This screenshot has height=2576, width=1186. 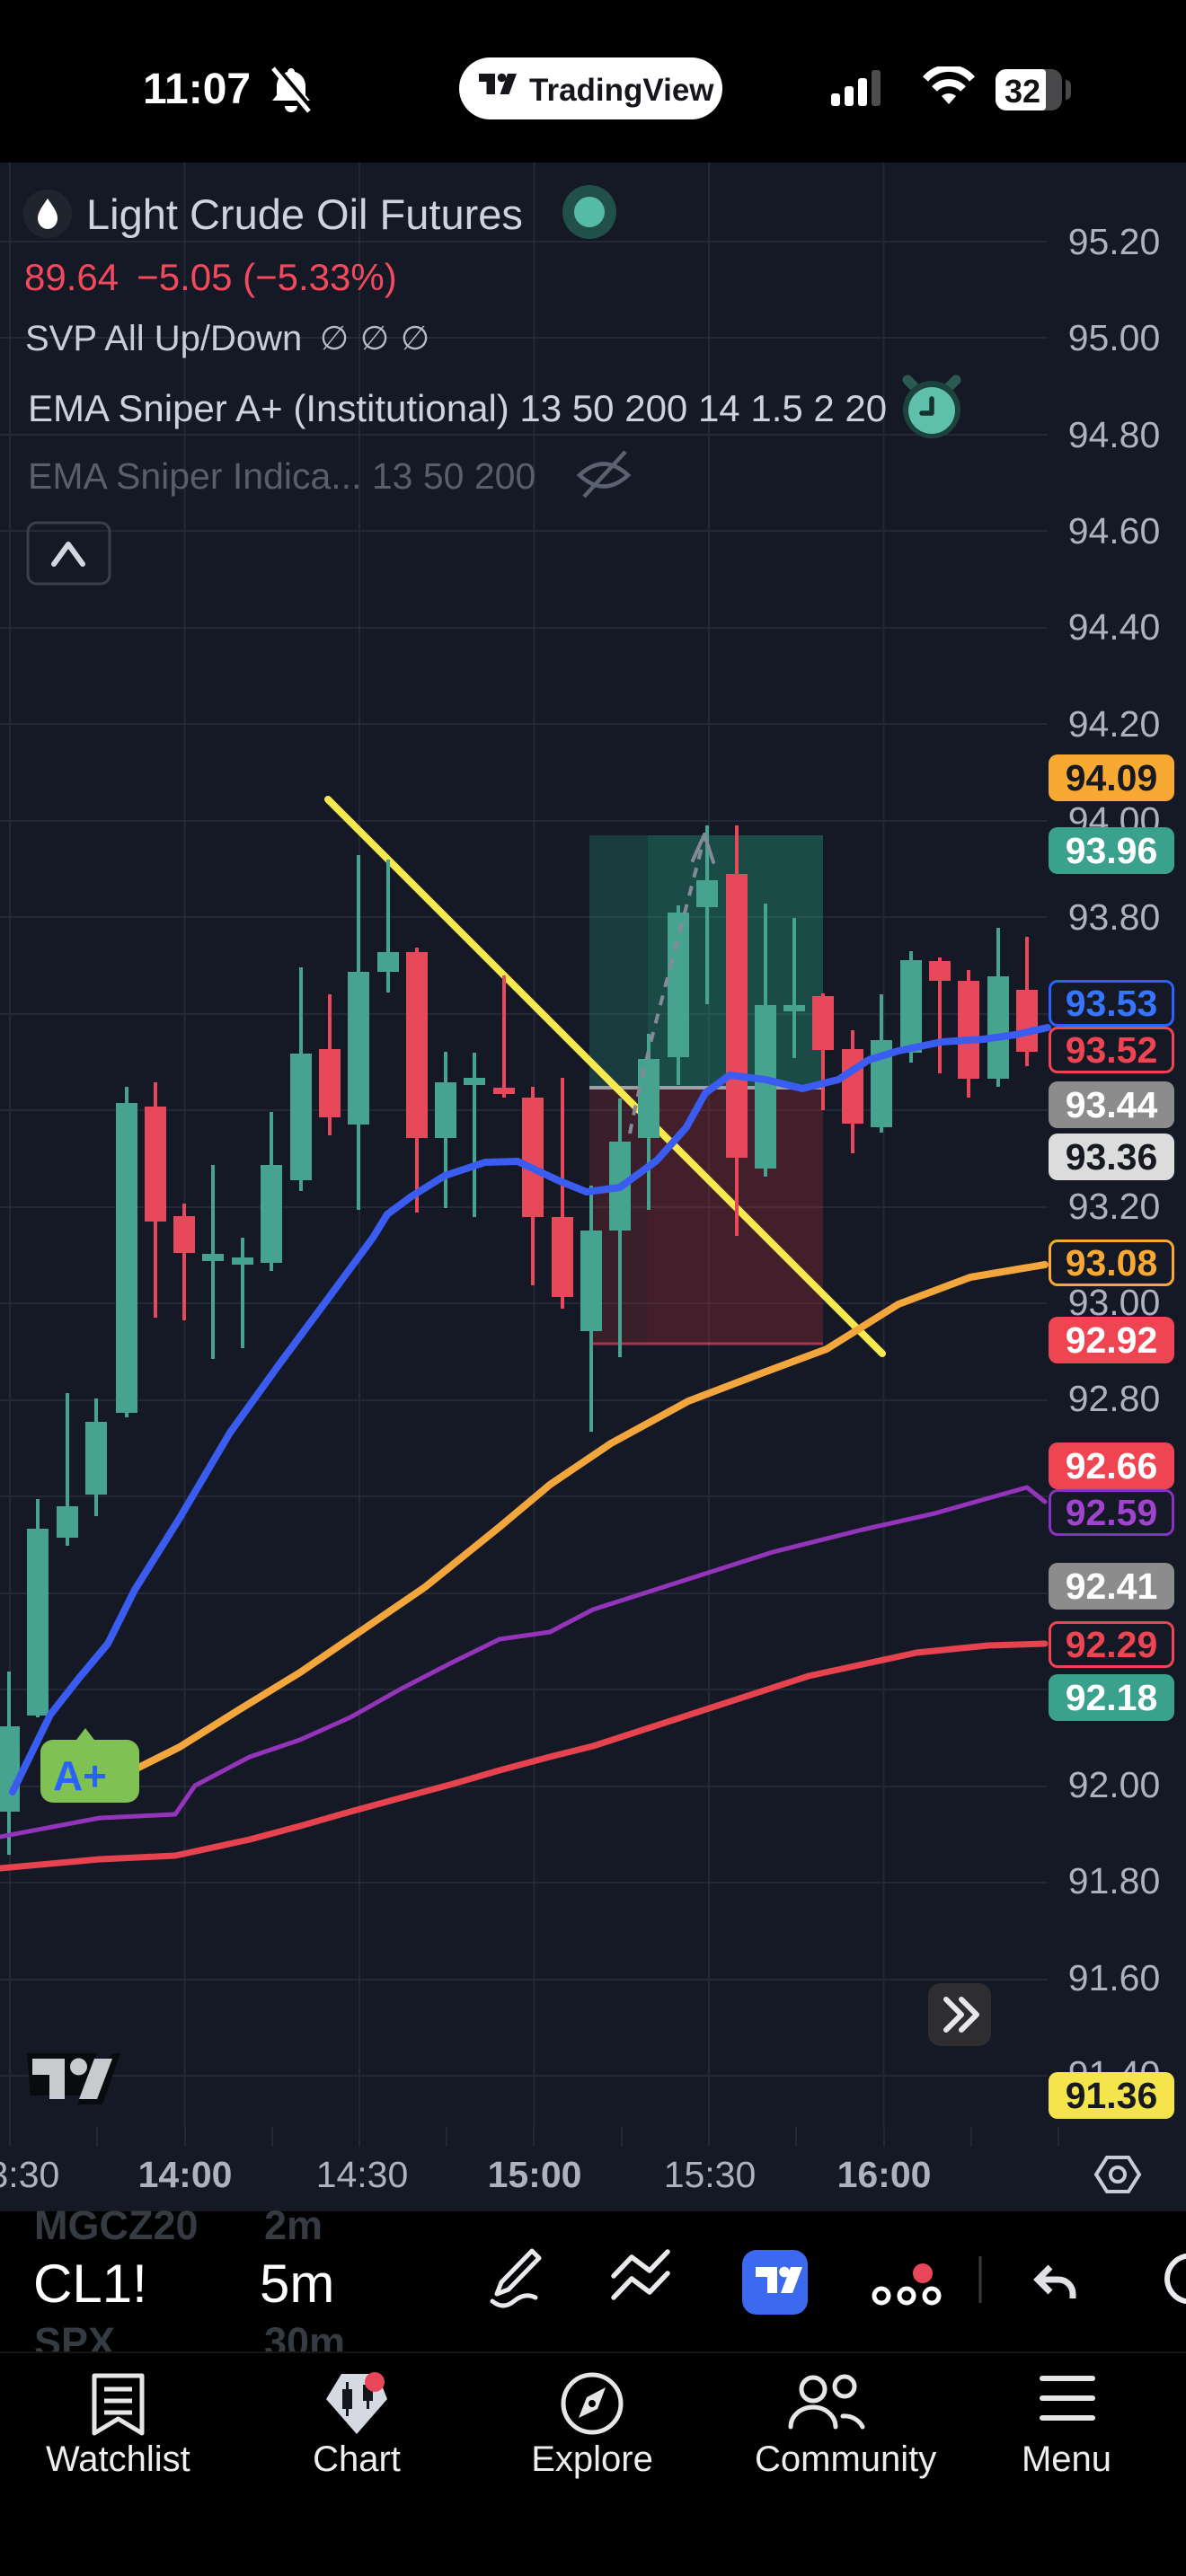 I want to click on svg-text: 95.00, so click(x=1114, y=337).